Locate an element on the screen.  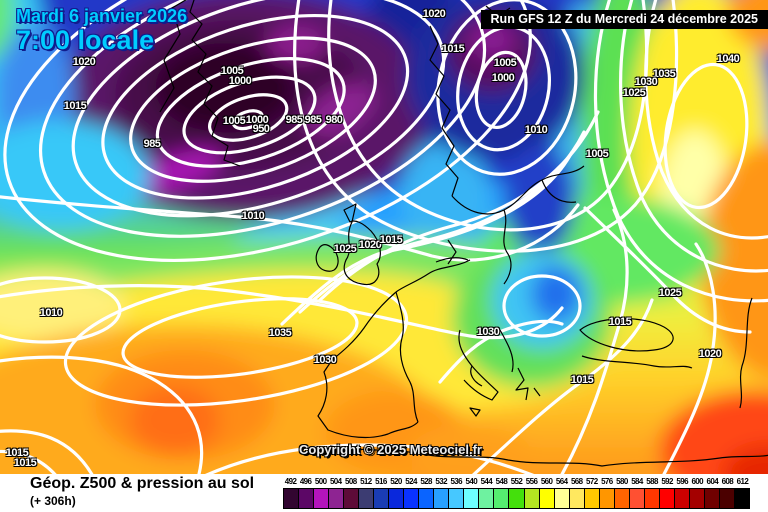
colorbar-tick: 552 is located at coordinates (516, 481).